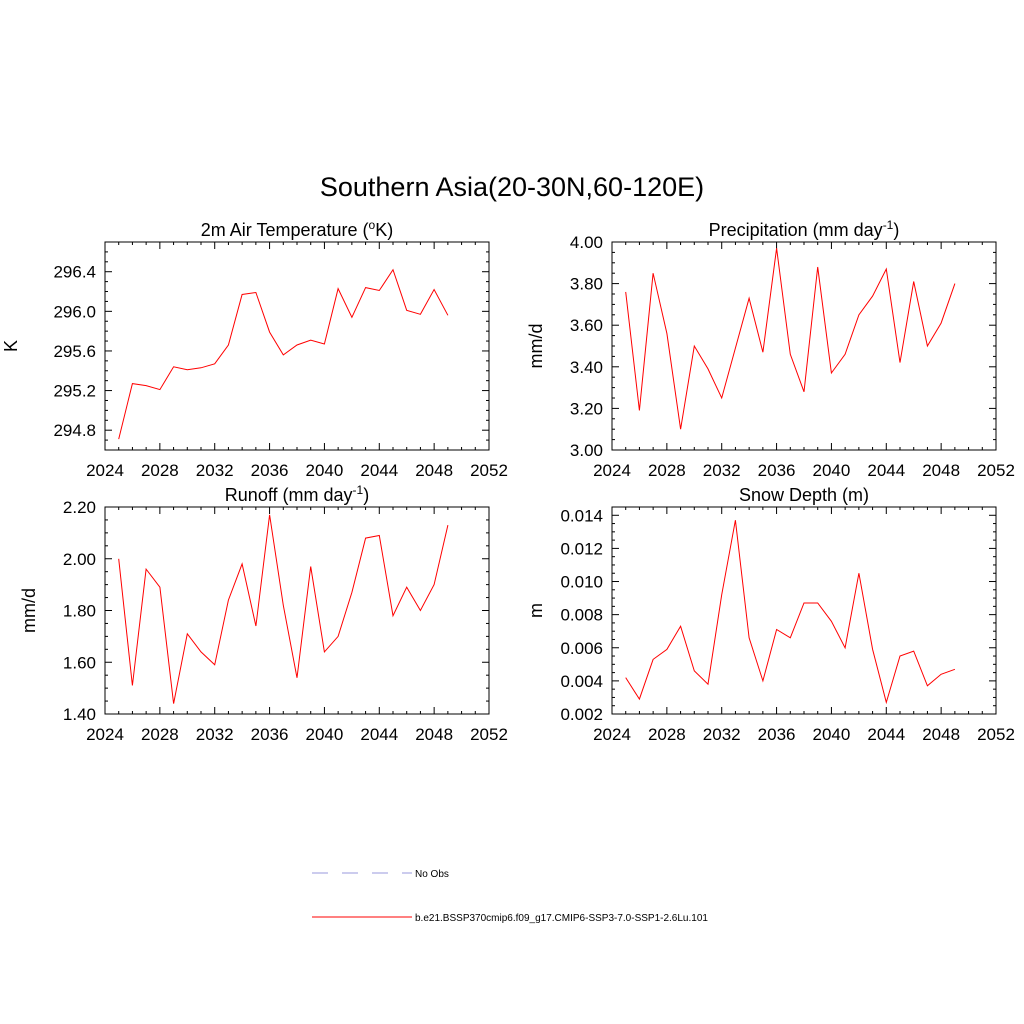 The height and width of the screenshot is (1024, 1024). Describe the element at coordinates (289, 495) in the screenshot. I see `panel-title-text: Runoff (mm day` at that location.